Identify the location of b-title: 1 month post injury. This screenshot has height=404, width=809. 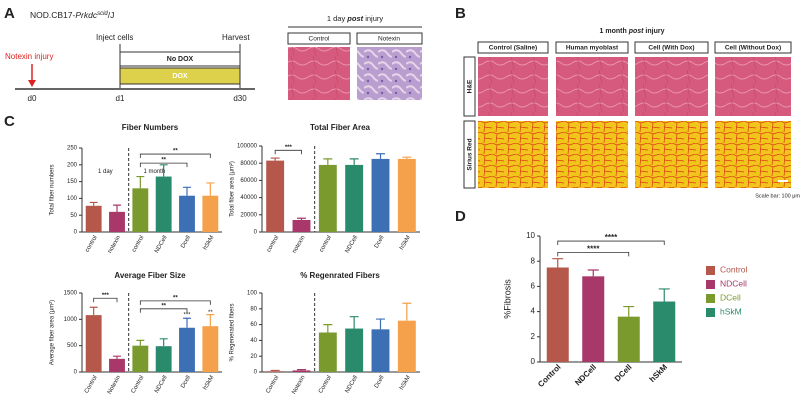
(632, 31).